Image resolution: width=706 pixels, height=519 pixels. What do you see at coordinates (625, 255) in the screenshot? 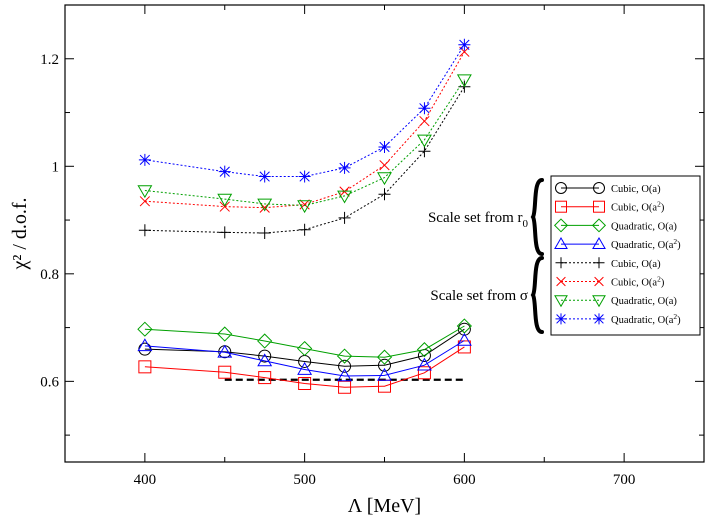
I see `legend-box` at bounding box center [625, 255].